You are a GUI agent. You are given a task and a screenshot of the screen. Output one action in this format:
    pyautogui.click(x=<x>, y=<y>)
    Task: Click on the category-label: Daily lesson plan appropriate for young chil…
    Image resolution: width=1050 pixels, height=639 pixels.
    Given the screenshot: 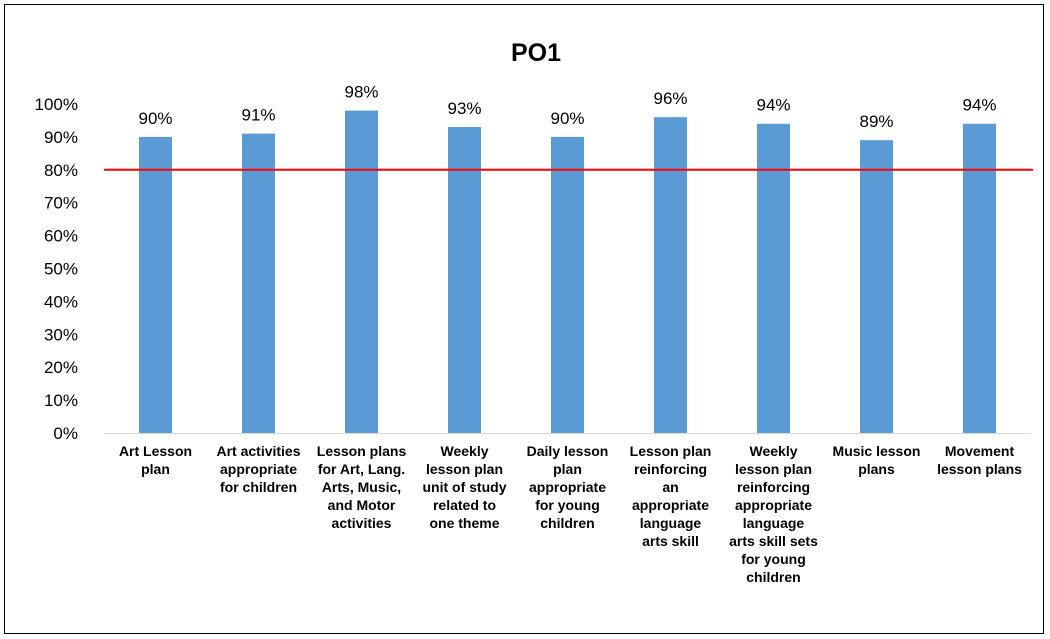 What is the action you would take?
    pyautogui.click(x=568, y=487)
    